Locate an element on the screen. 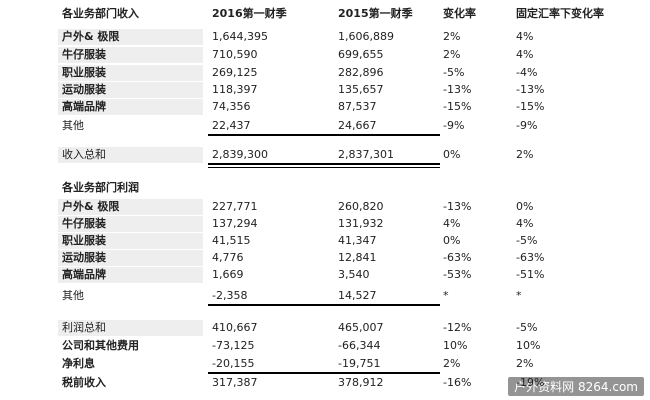 The image size is (650, 400). cell-value: -73,125 is located at coordinates (233, 345).